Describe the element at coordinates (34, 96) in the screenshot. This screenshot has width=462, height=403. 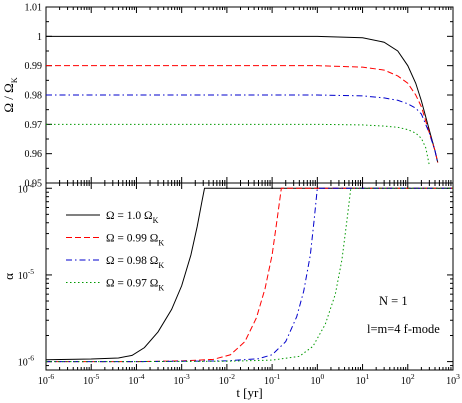
I see `top-y-tick-label: 0.98` at that location.